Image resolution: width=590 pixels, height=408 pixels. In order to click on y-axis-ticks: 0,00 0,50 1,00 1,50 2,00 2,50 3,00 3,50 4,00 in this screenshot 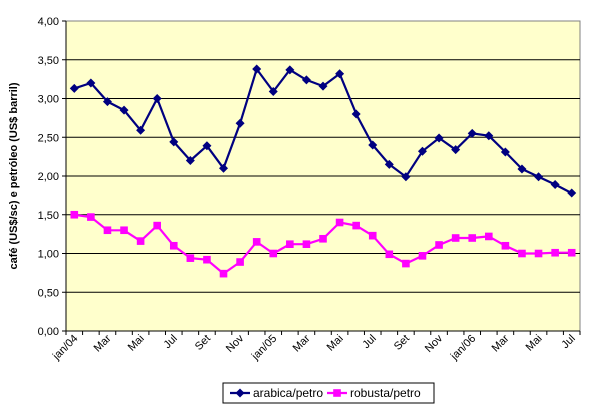, I will do `click(52, 177)`.